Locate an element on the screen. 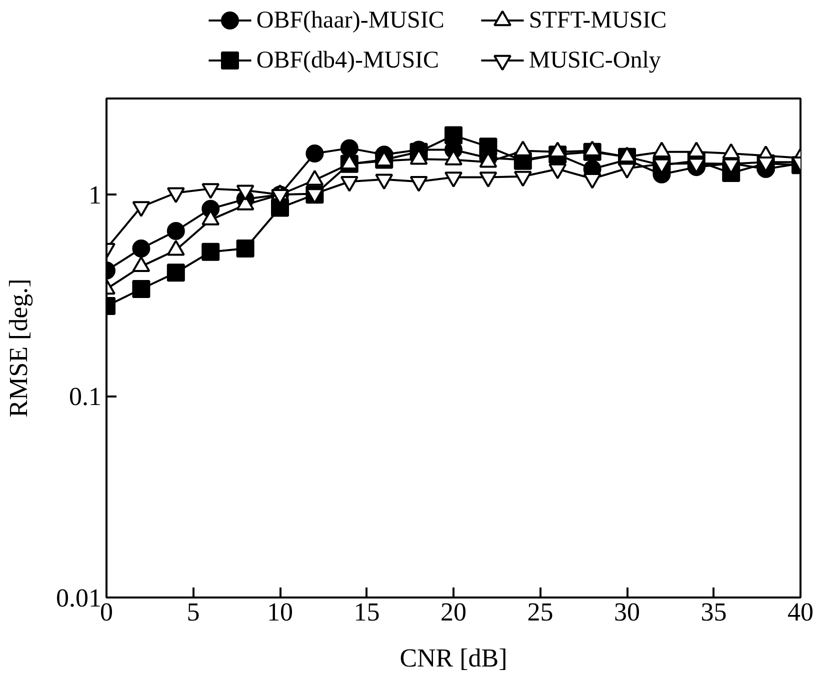  x-tick-label: 20 is located at coordinates (453, 612).